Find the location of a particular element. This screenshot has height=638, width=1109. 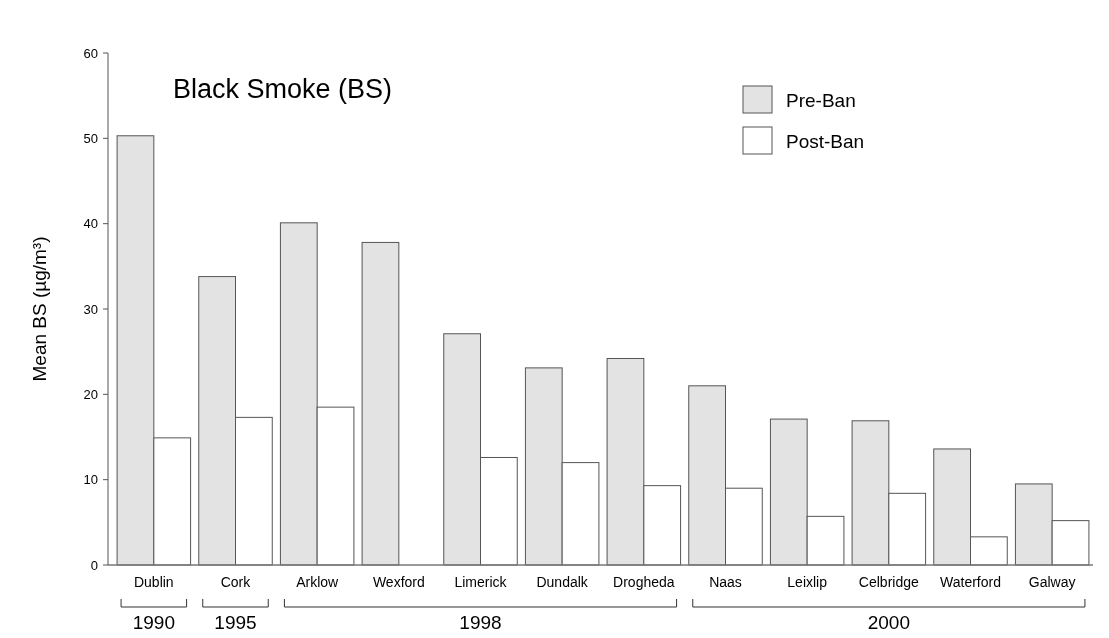

y-tick-label: 30 is located at coordinates (90, 309).